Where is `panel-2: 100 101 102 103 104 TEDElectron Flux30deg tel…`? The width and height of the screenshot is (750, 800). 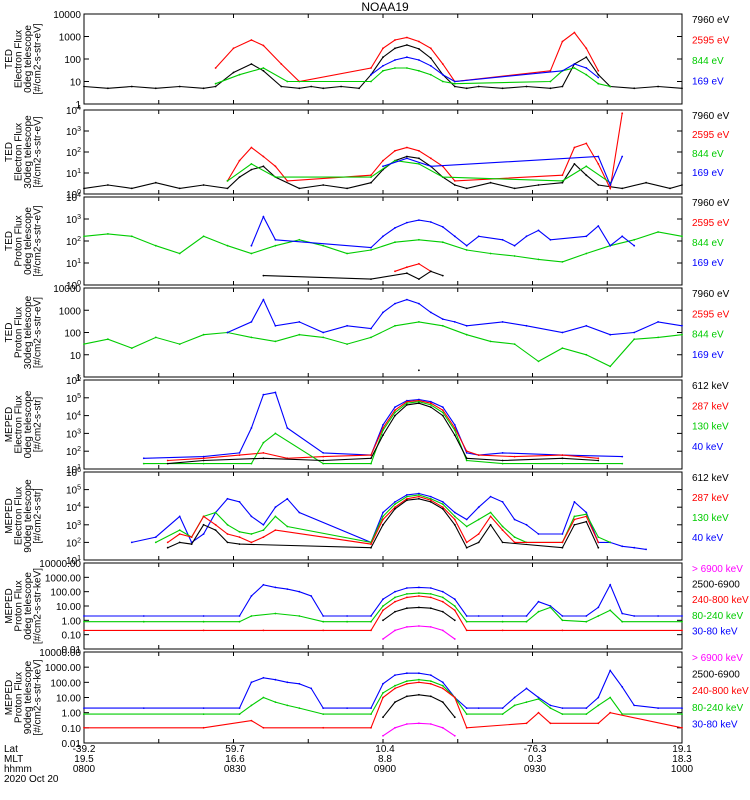
panel-2: 100 101 102 103 104 TEDElectron Flux30deg tel… is located at coordinates (367, 153).